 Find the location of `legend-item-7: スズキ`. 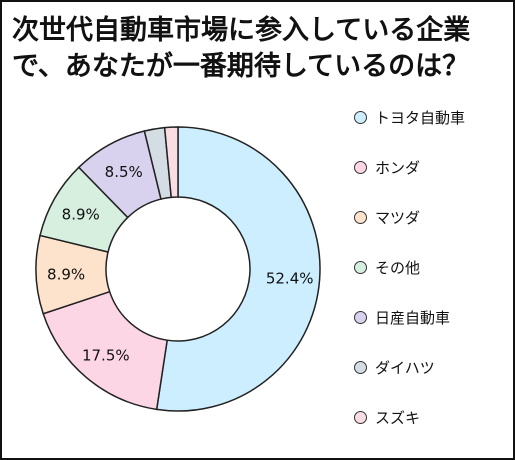

legend-item-7: スズキ is located at coordinates (387, 417).